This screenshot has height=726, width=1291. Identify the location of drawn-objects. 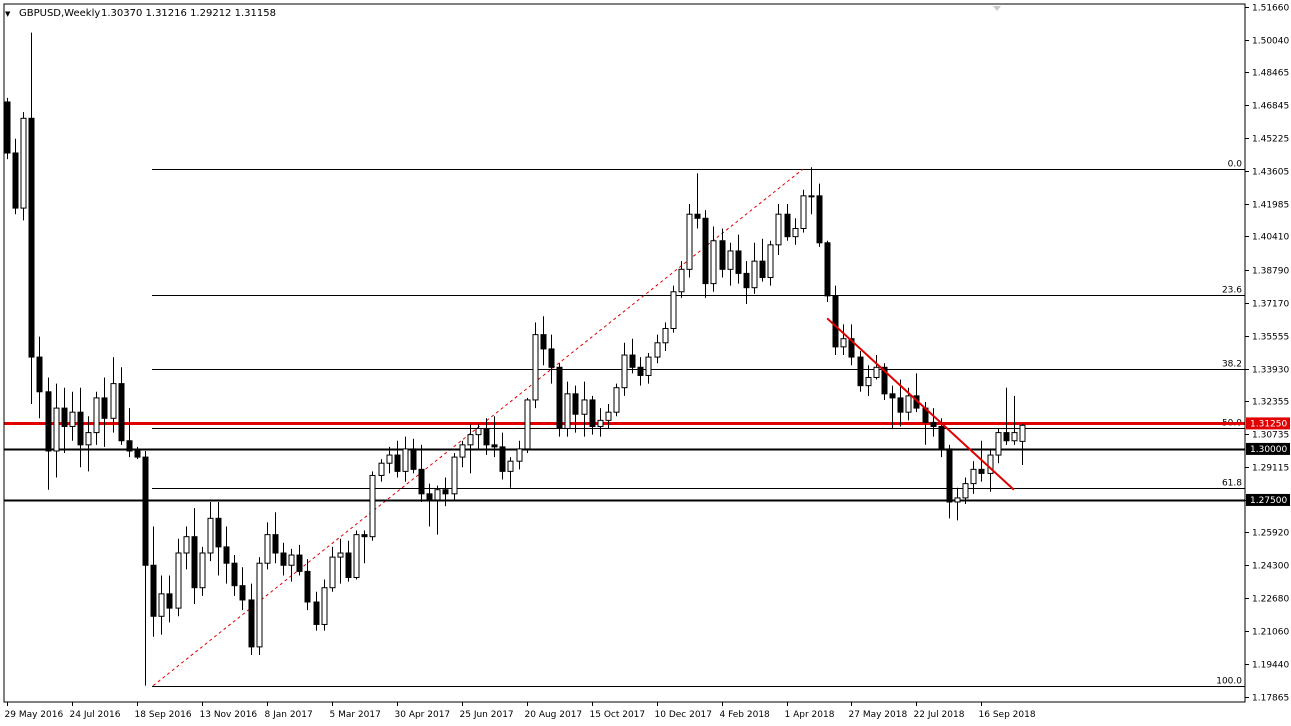
(920, 404).